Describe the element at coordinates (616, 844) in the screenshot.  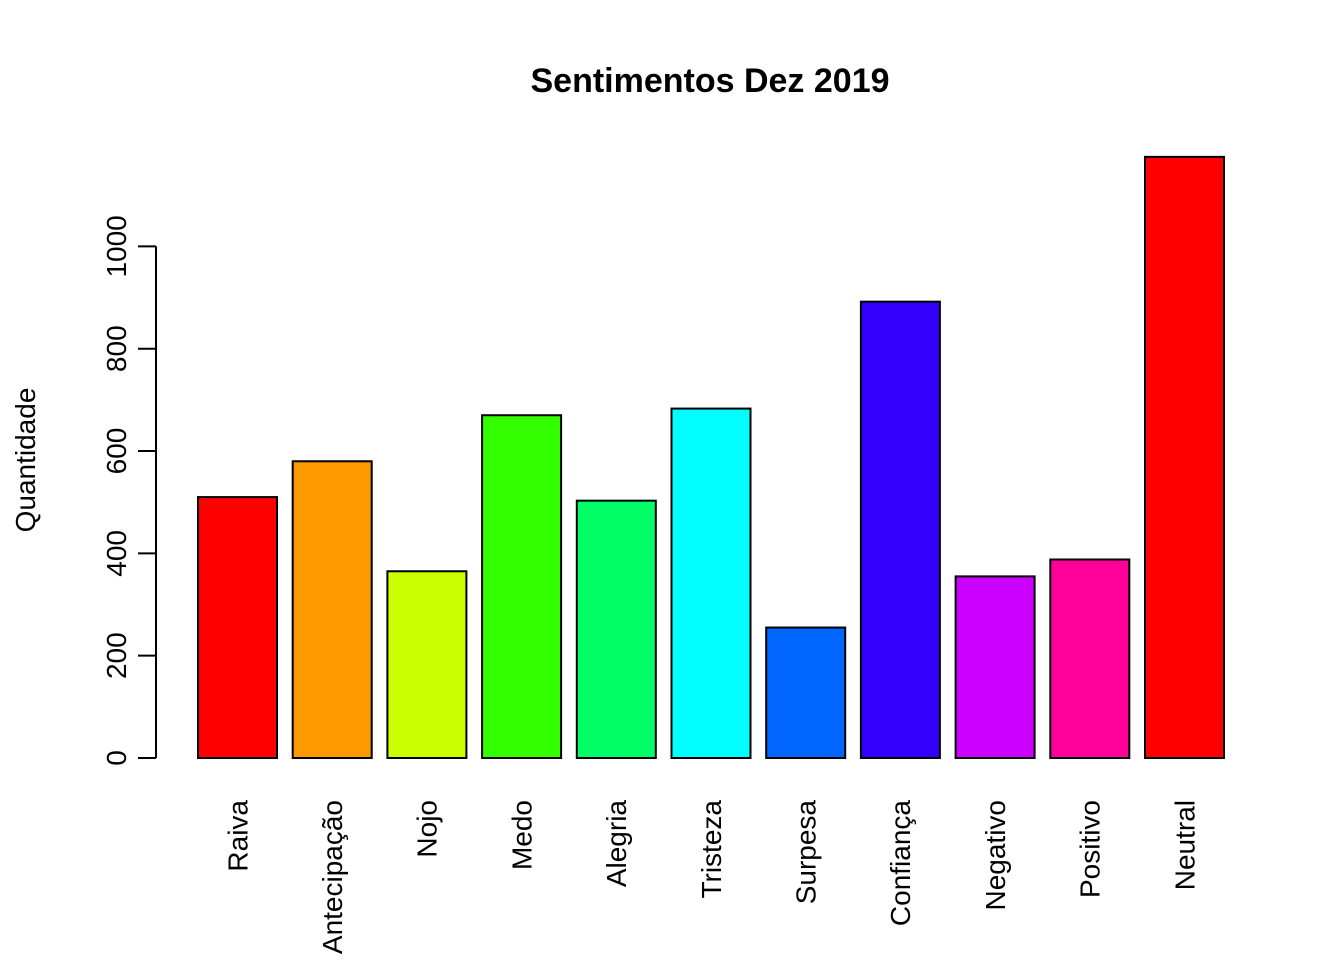
I see `category-label: Alegria` at that location.